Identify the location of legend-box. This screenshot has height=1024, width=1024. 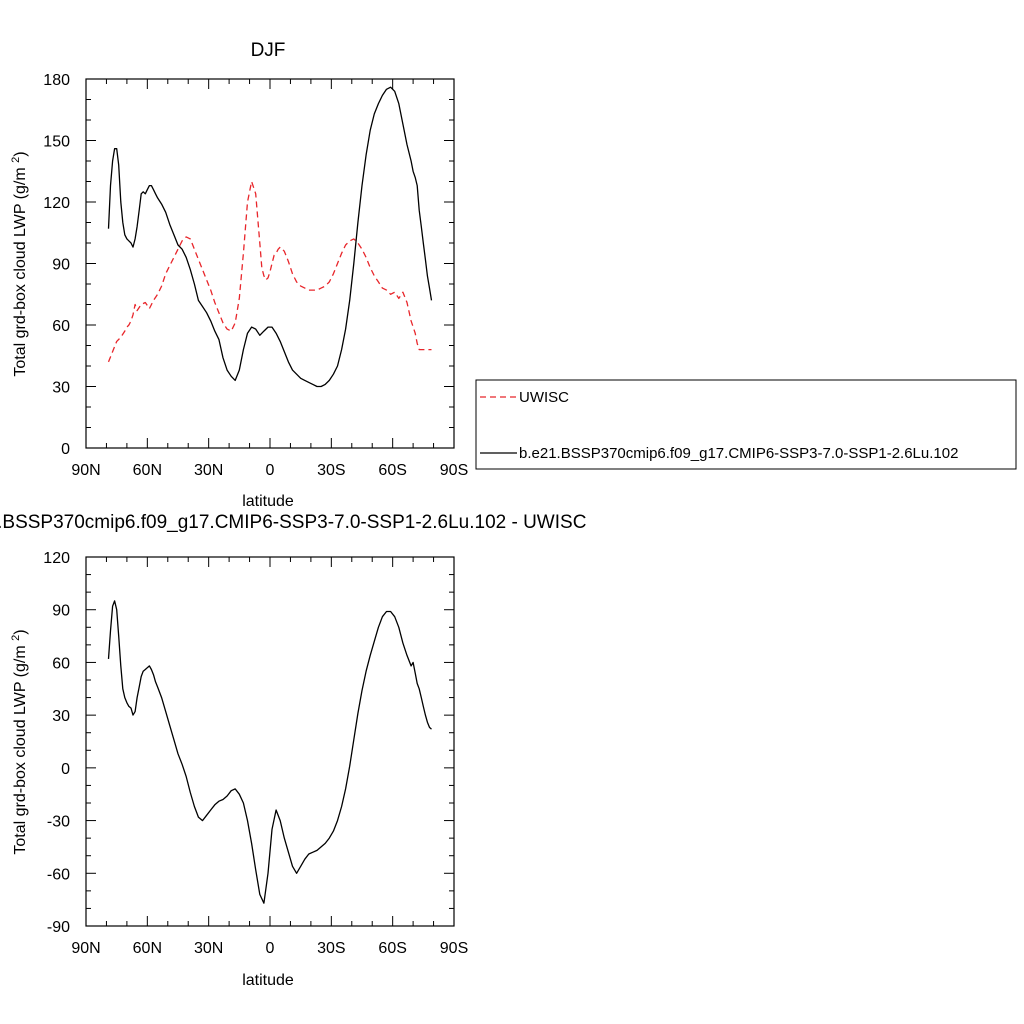
(746, 424).